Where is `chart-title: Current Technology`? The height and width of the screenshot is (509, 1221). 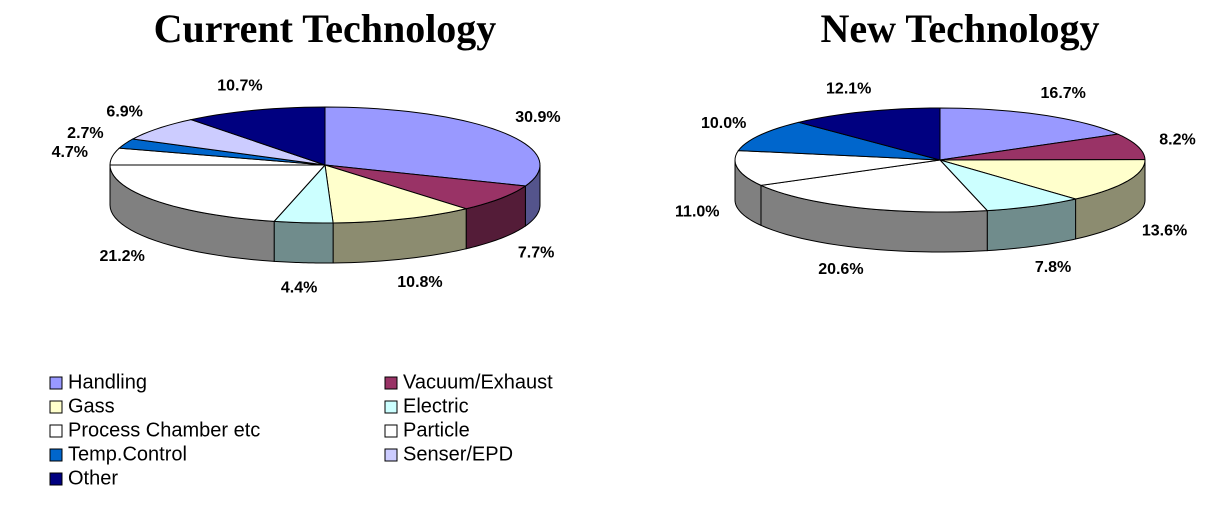
chart-title: Current Technology is located at coordinates (325, 28).